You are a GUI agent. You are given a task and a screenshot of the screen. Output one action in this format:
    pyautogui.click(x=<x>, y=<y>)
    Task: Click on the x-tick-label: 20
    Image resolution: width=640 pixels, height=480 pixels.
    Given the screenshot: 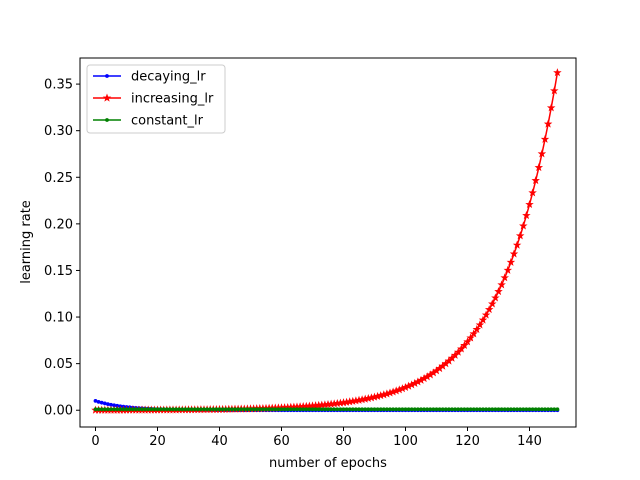 What is the action you would take?
    pyautogui.click(x=157, y=441)
    